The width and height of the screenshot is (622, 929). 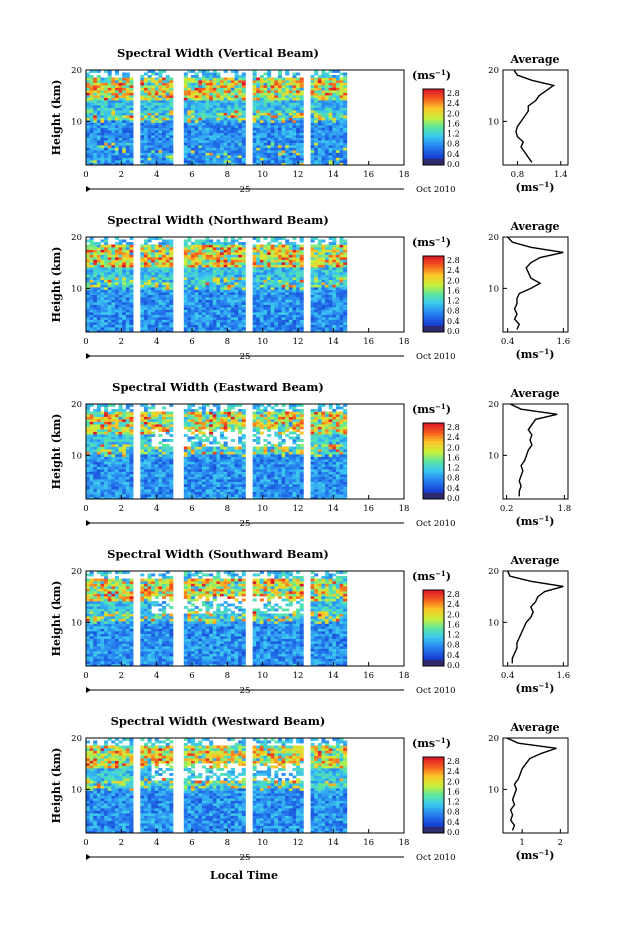 What do you see at coordinates (433, 273) in the screenshot?
I see `colorbar-segment` at bounding box center [433, 273].